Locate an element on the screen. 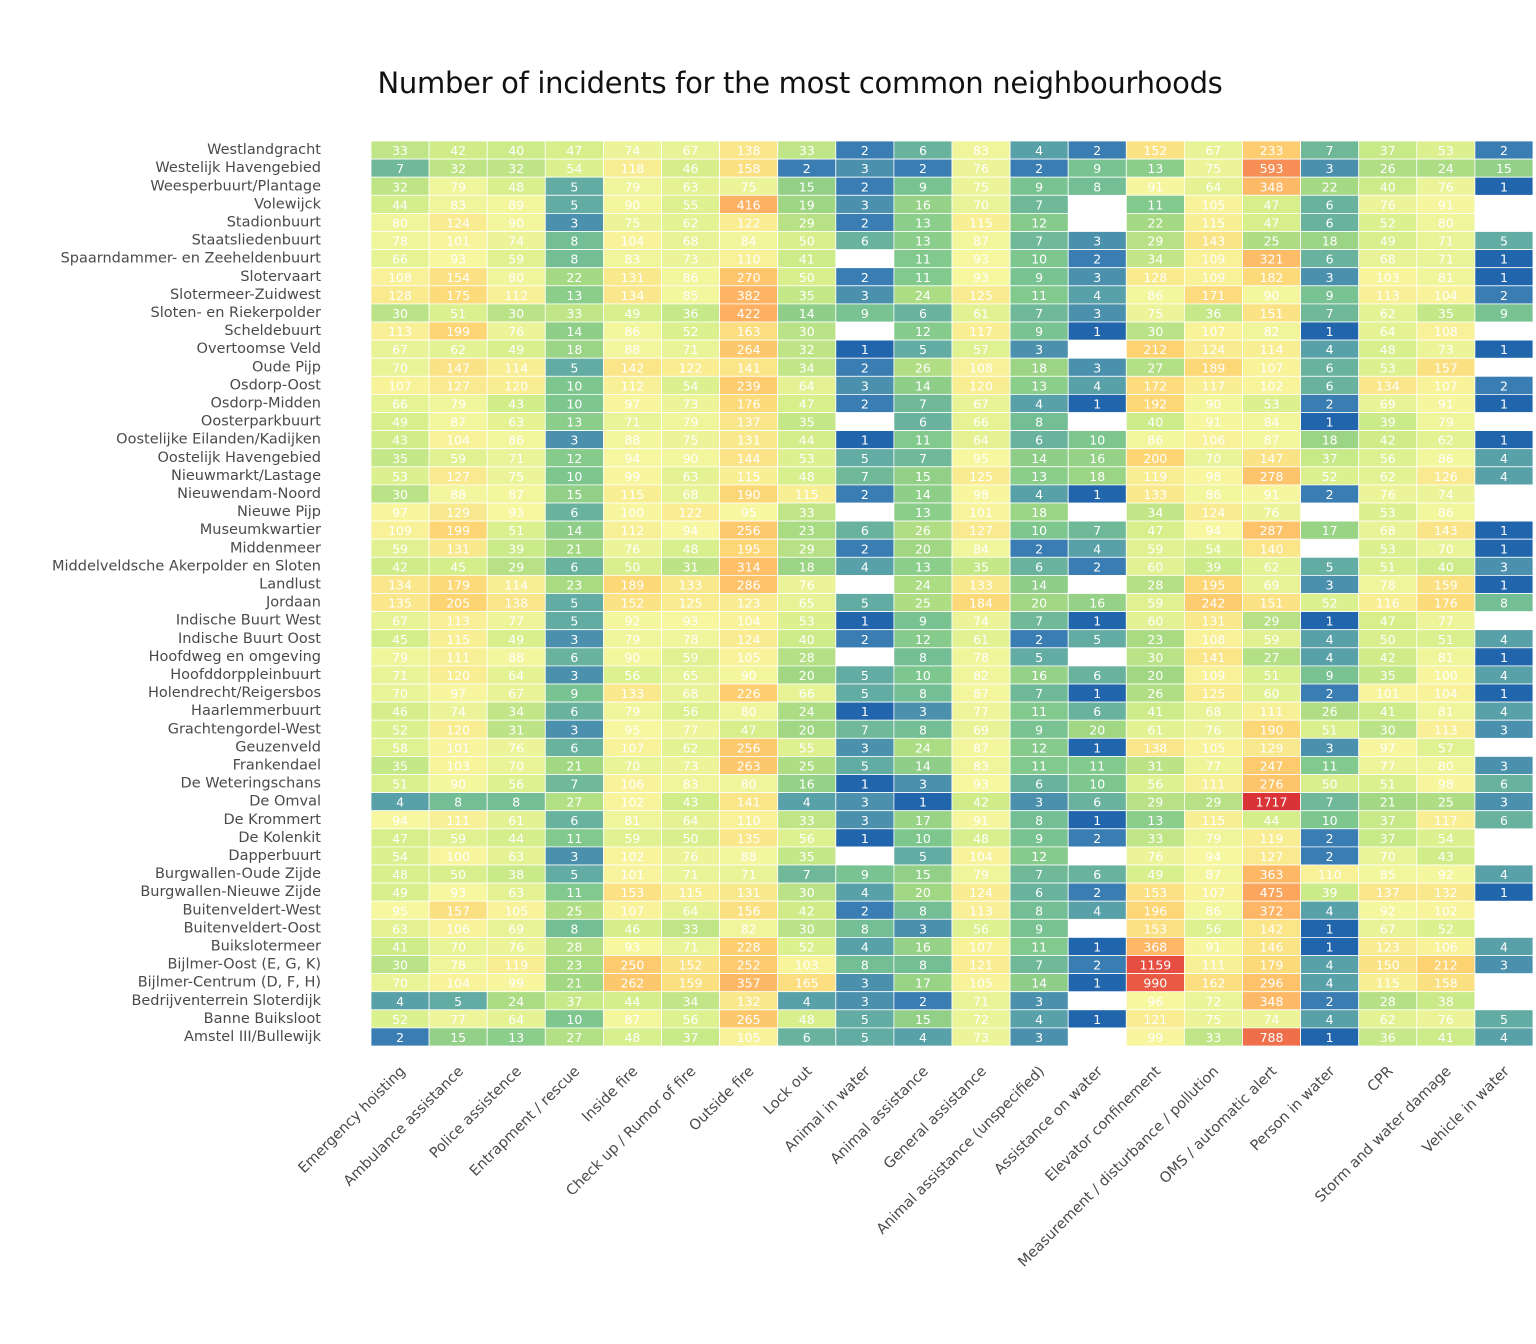  cell-value-label: 65 is located at coordinates (807, 603).